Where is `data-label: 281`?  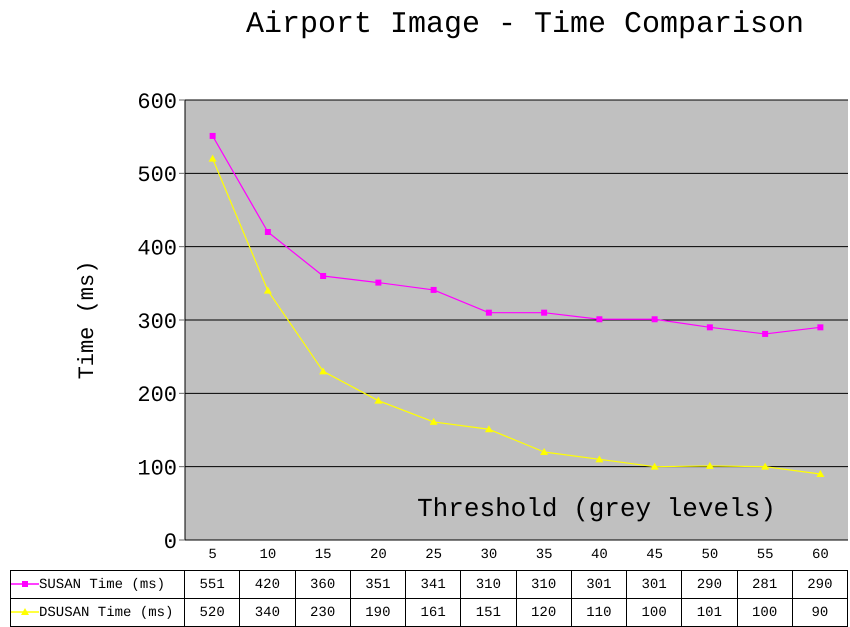
data-label: 281 is located at coordinates (764, 584).